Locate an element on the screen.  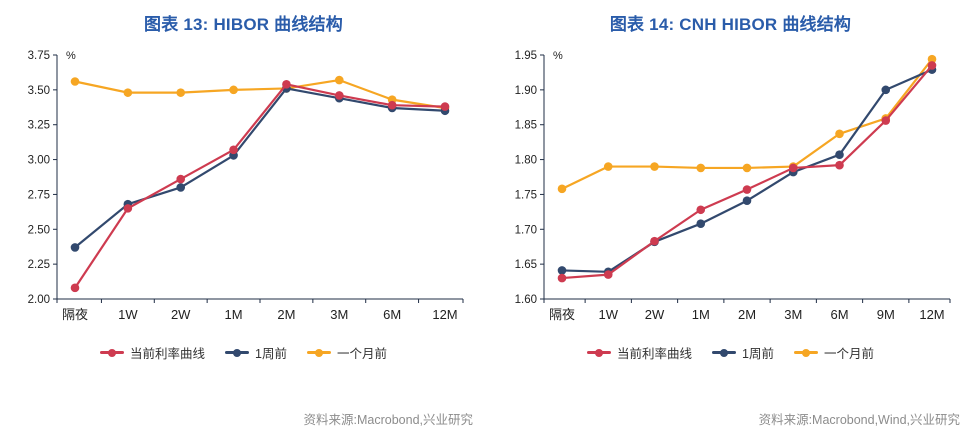
svg-text: 3.75 is located at coordinates (38, 56).